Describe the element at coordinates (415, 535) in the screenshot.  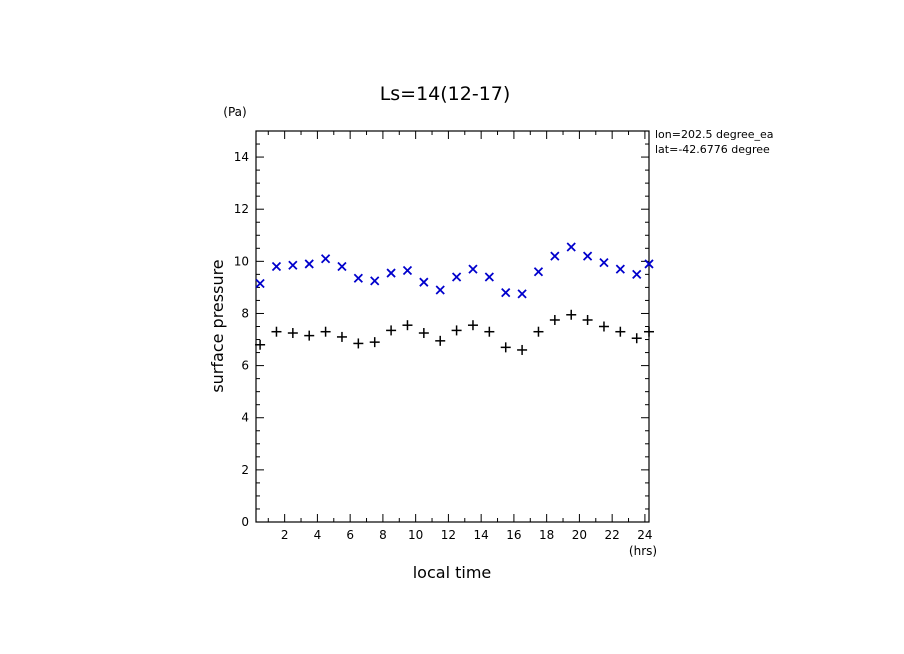
I see `x-tick-label: 10` at that location.